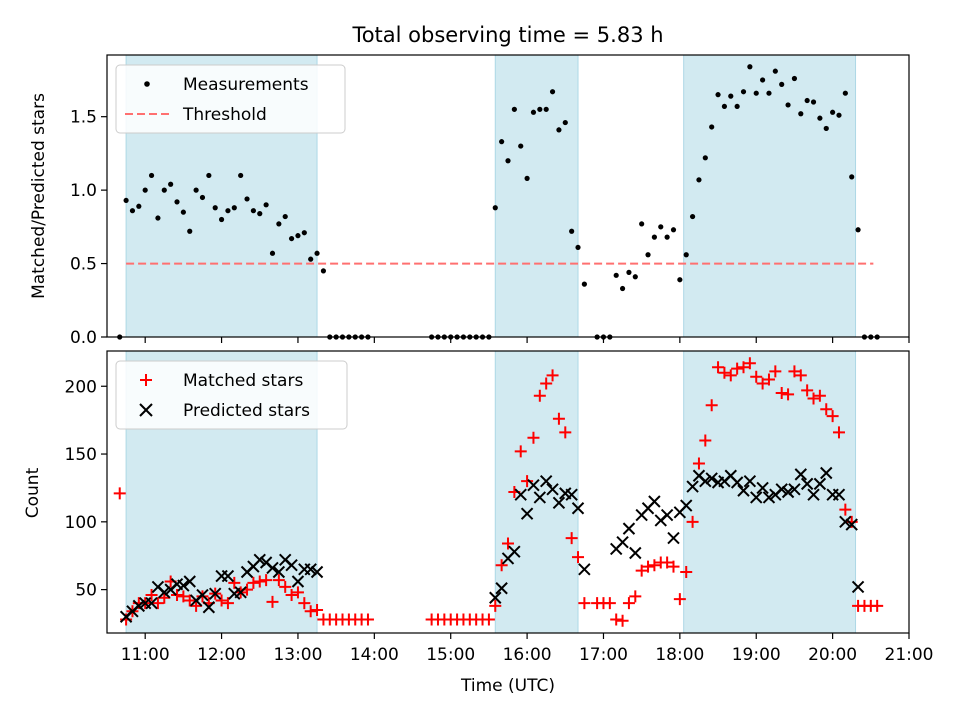  I want to click on x-tick-label: 11:00, so click(145, 655).